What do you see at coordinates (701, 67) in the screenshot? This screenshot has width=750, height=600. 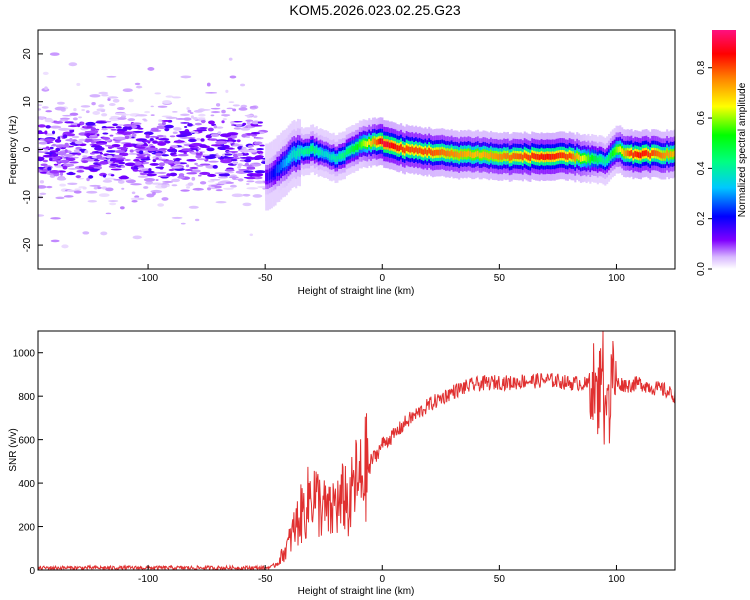 I see `colorbar-tick-label: 0.8` at bounding box center [701, 67].